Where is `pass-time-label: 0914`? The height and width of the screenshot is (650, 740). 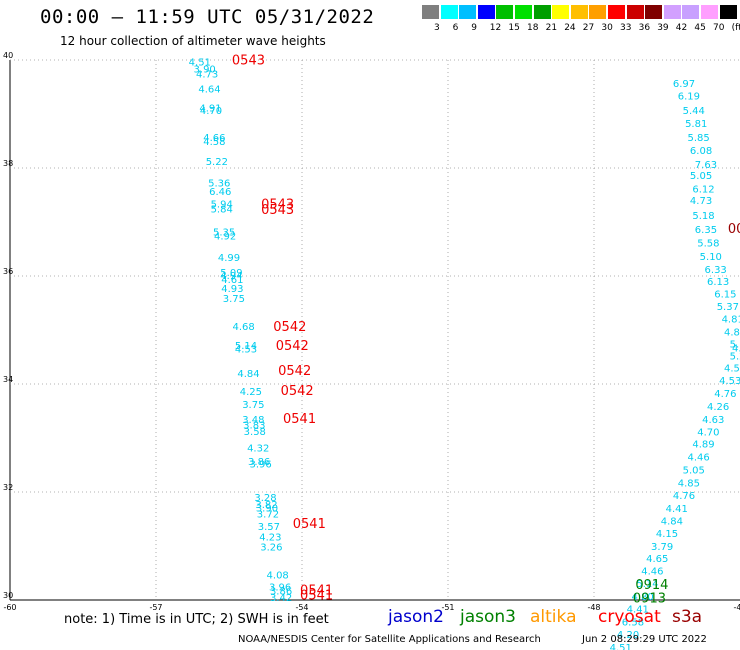
pass-time-label: 0914 is located at coordinates (651, 585).